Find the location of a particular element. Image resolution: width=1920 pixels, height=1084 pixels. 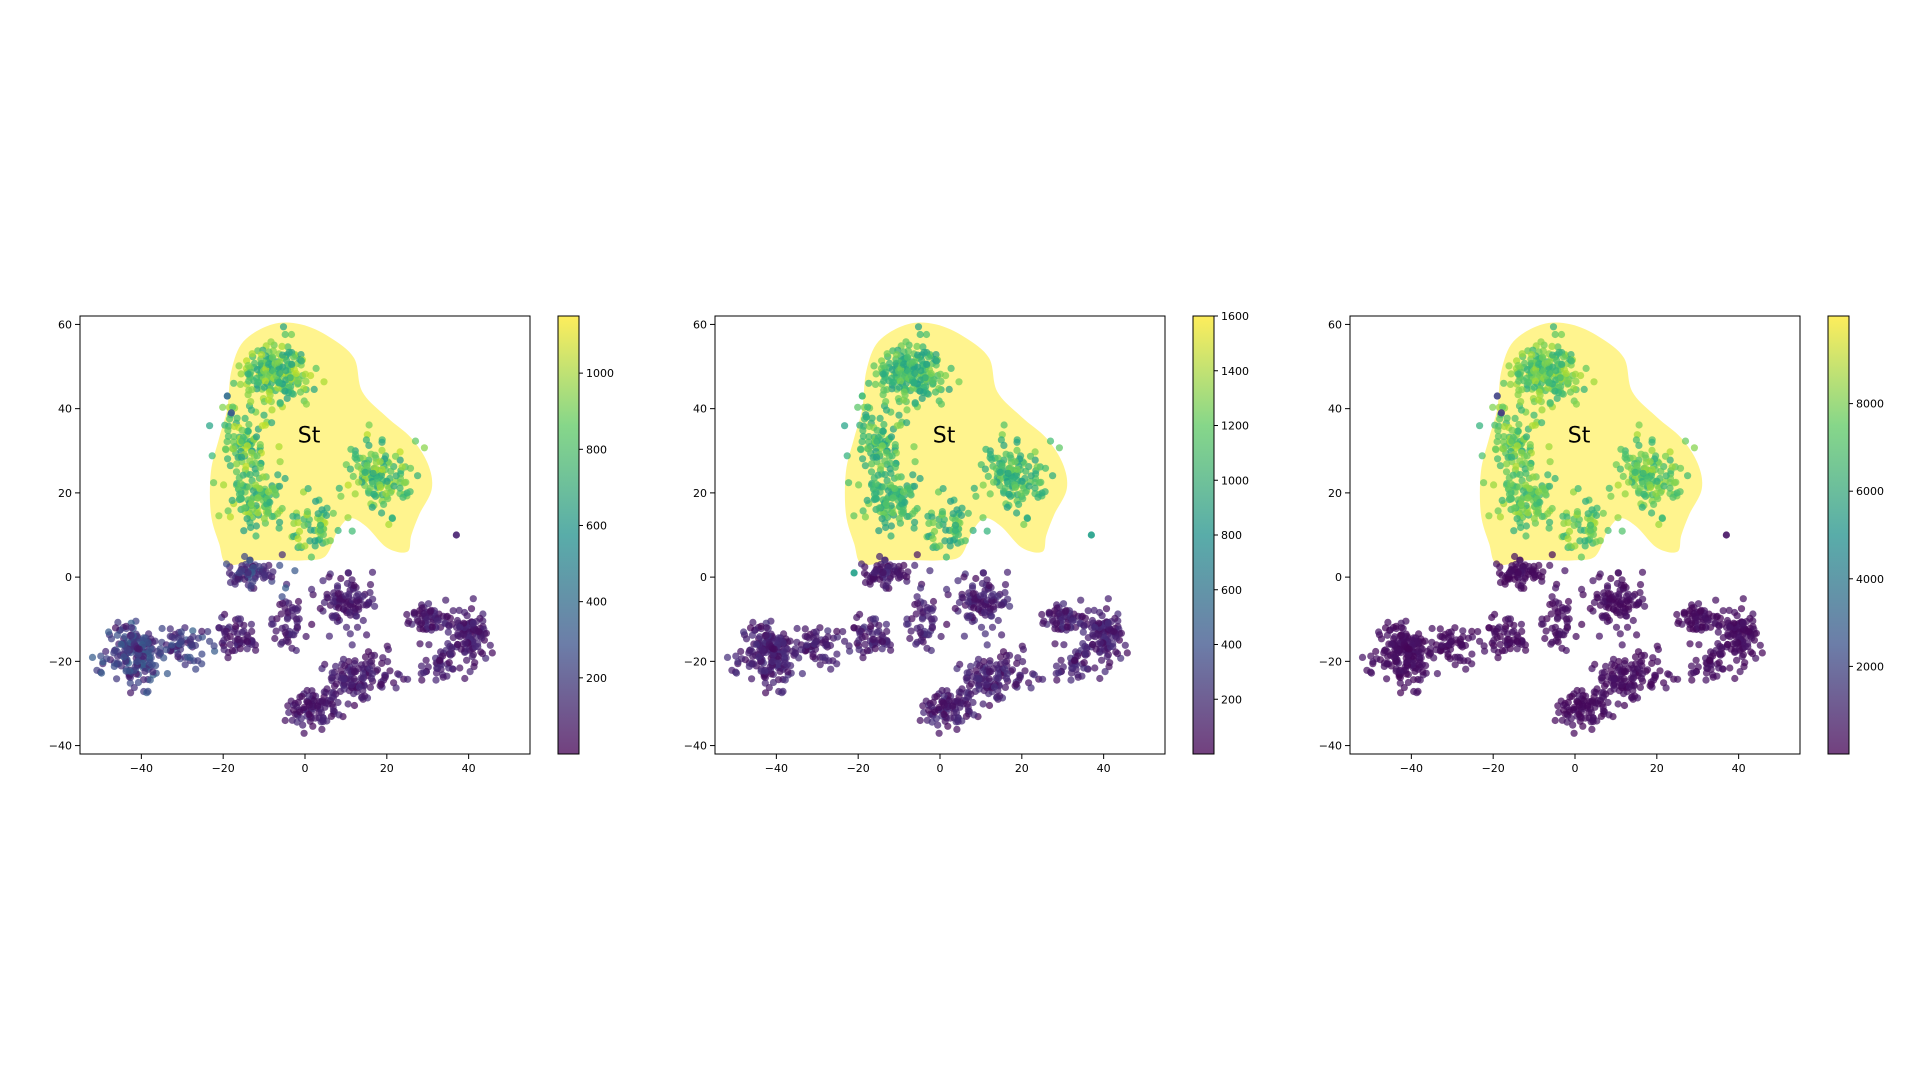

outlier-point is located at coordinates (866, 417).